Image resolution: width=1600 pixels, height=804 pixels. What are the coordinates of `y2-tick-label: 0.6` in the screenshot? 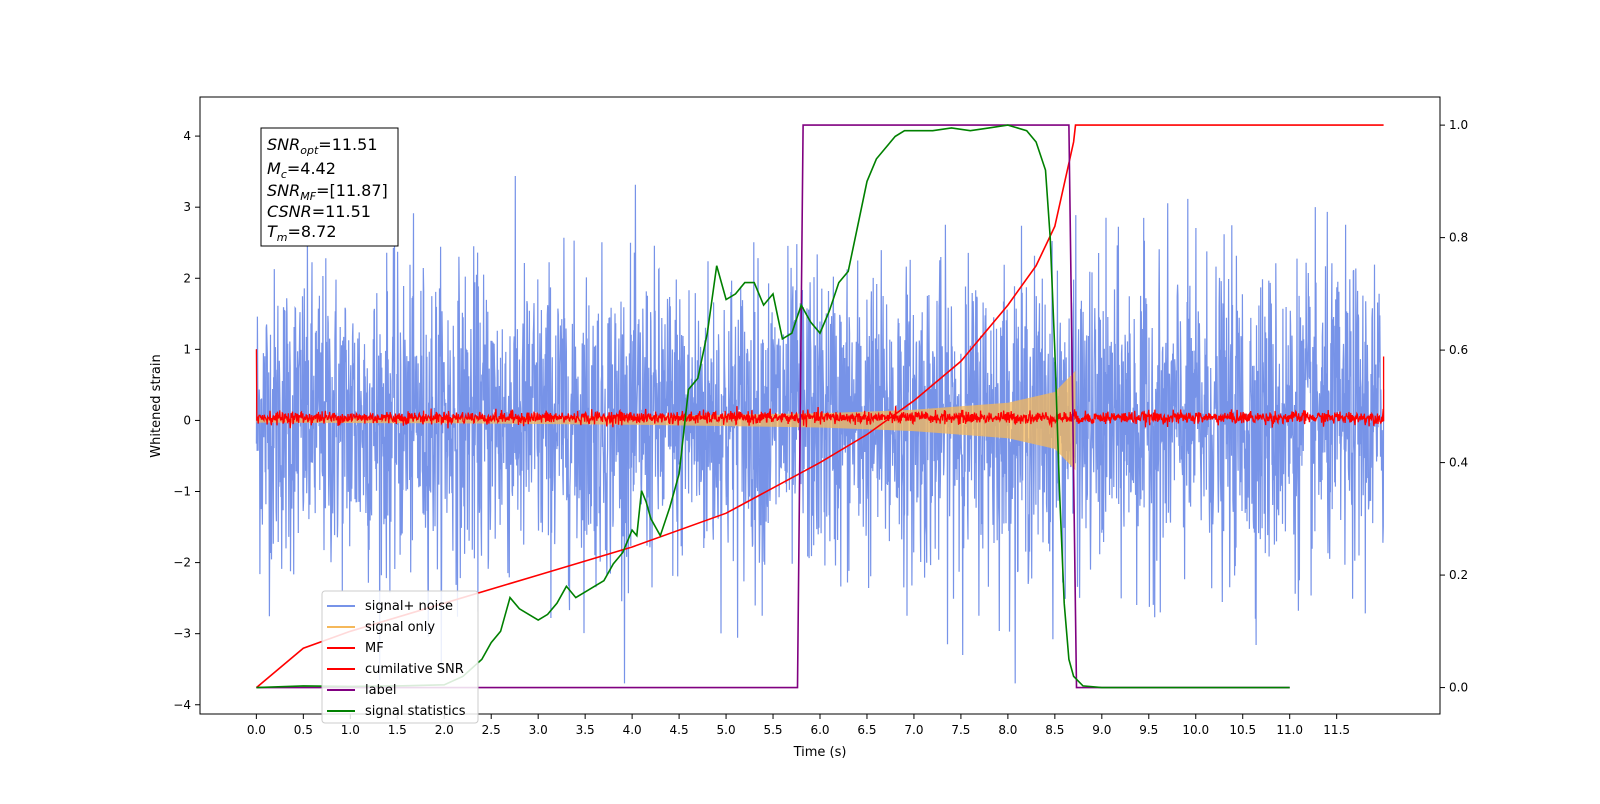 It's located at (1458, 350).